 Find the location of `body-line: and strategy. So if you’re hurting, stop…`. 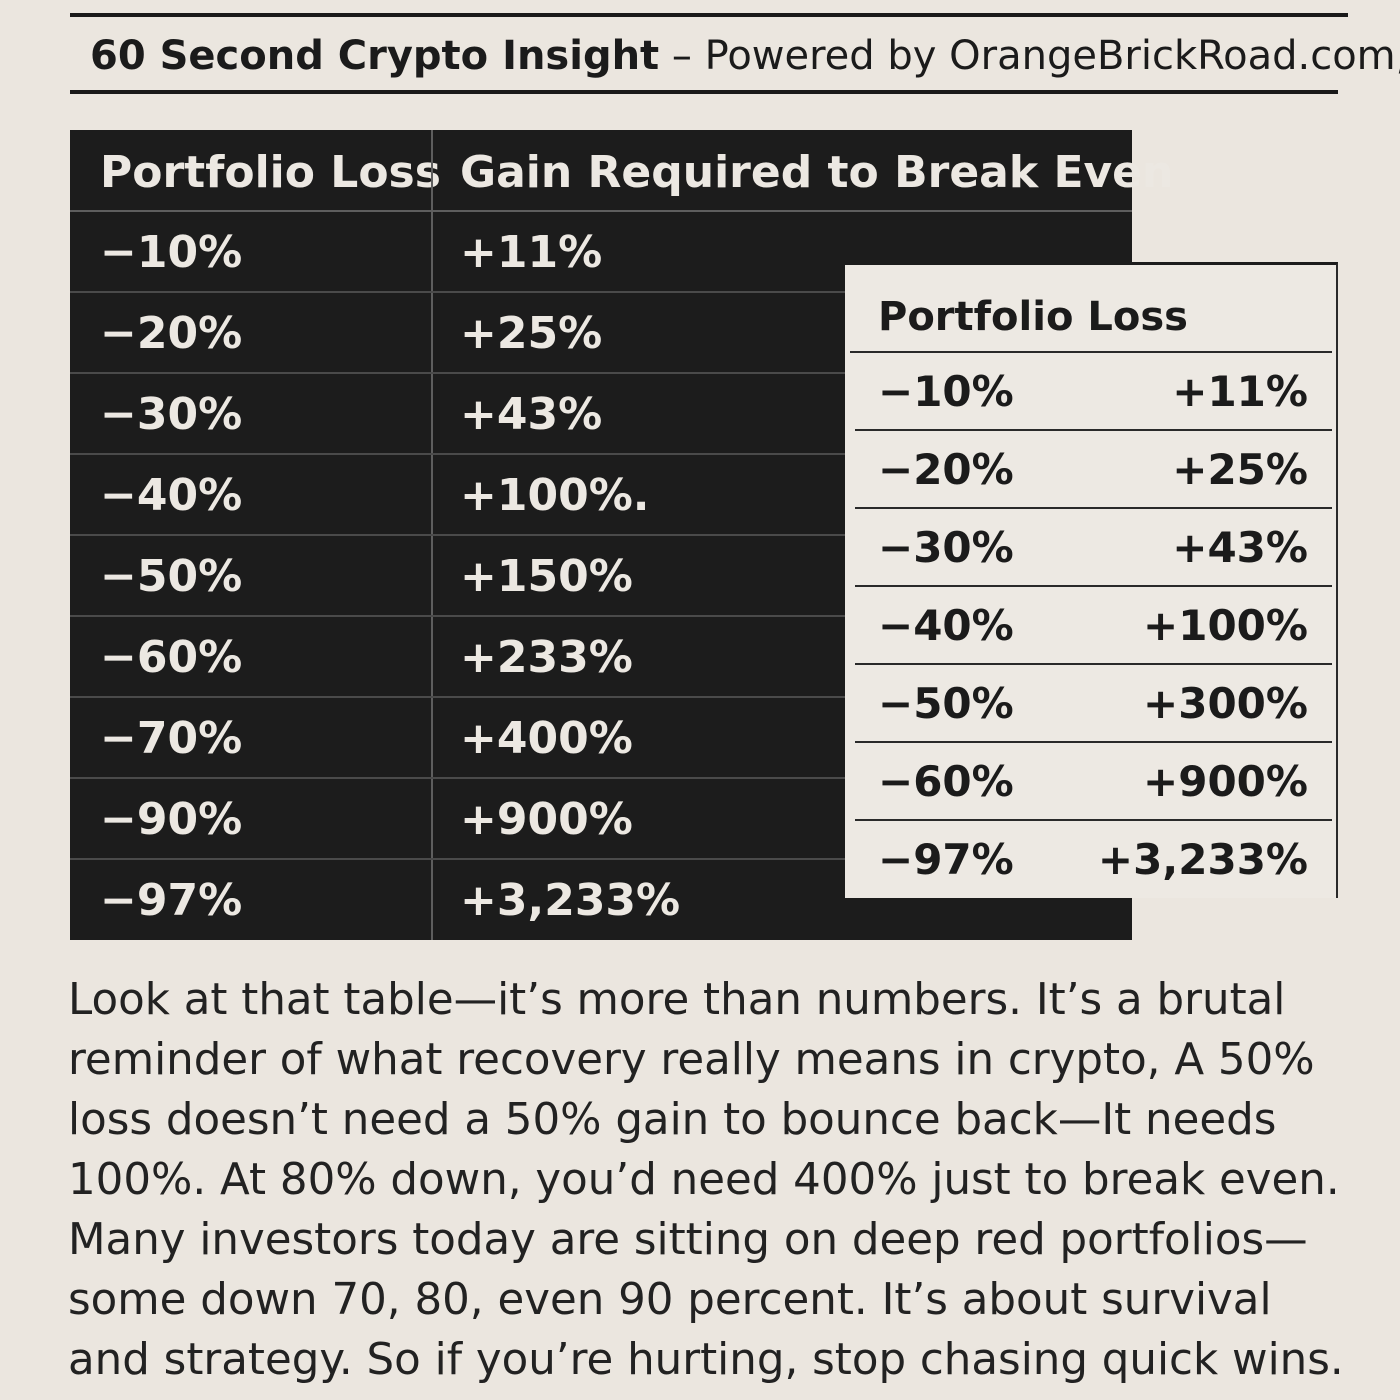

body-line: and strategy. So if you’re hurting, stop… is located at coordinates (706, 1360).